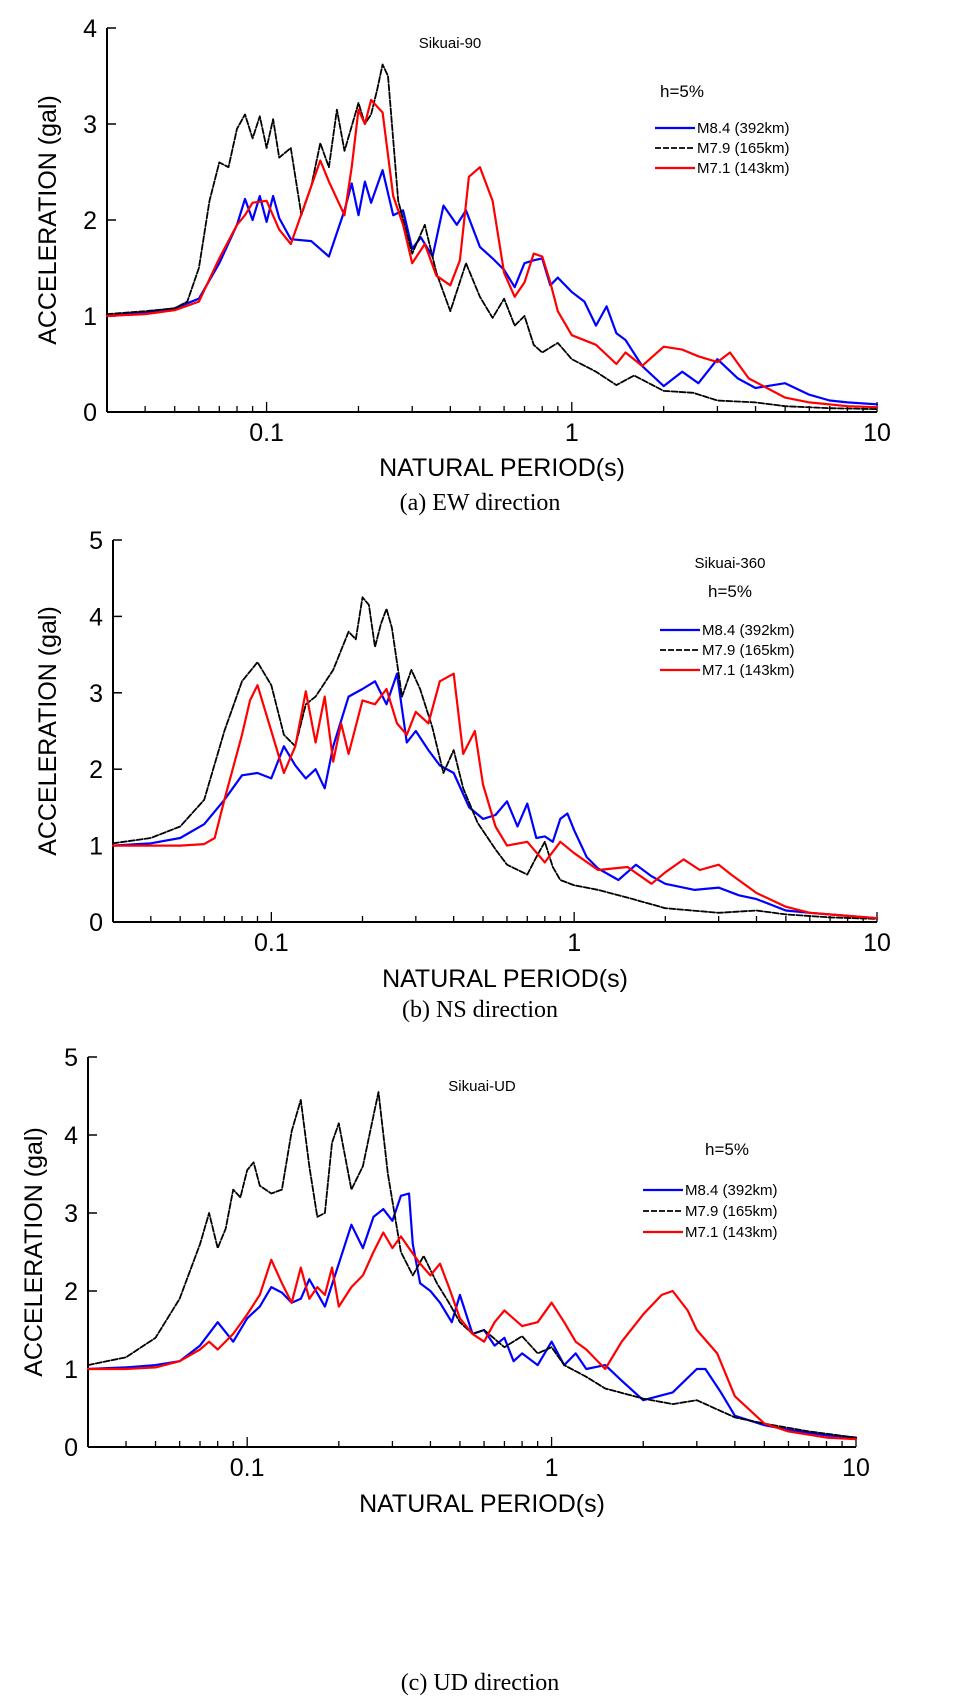 The height and width of the screenshot is (1702, 974). Describe the element at coordinates (482, 1086) in the screenshot. I see `panel-title: Sikuai-UD` at that location.